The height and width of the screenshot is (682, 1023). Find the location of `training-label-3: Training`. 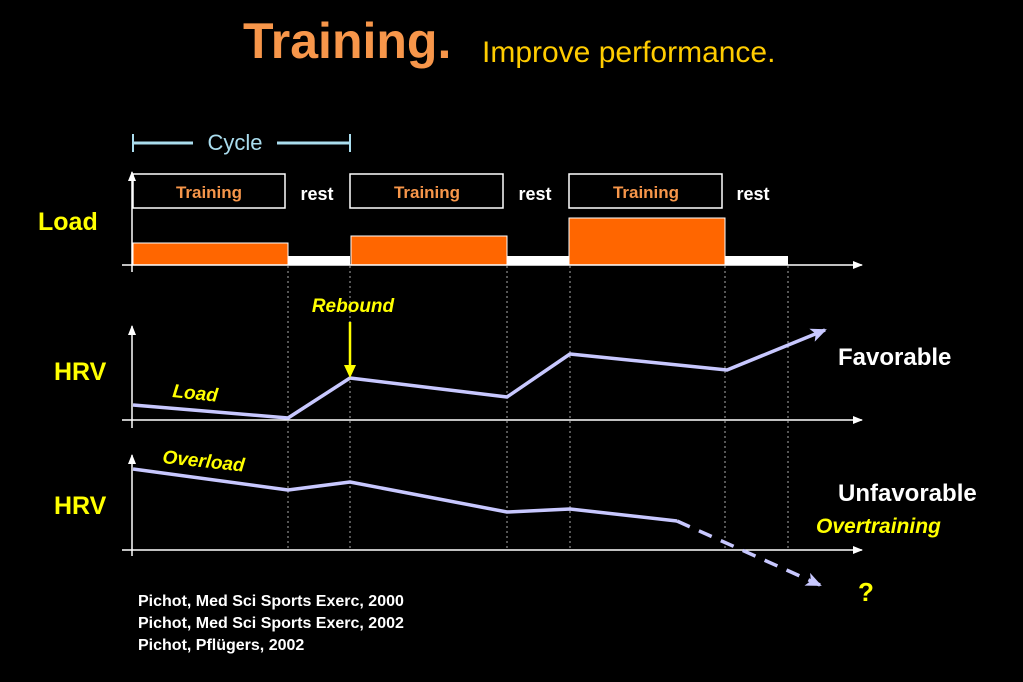

training-label-3: Training is located at coordinates (646, 192).